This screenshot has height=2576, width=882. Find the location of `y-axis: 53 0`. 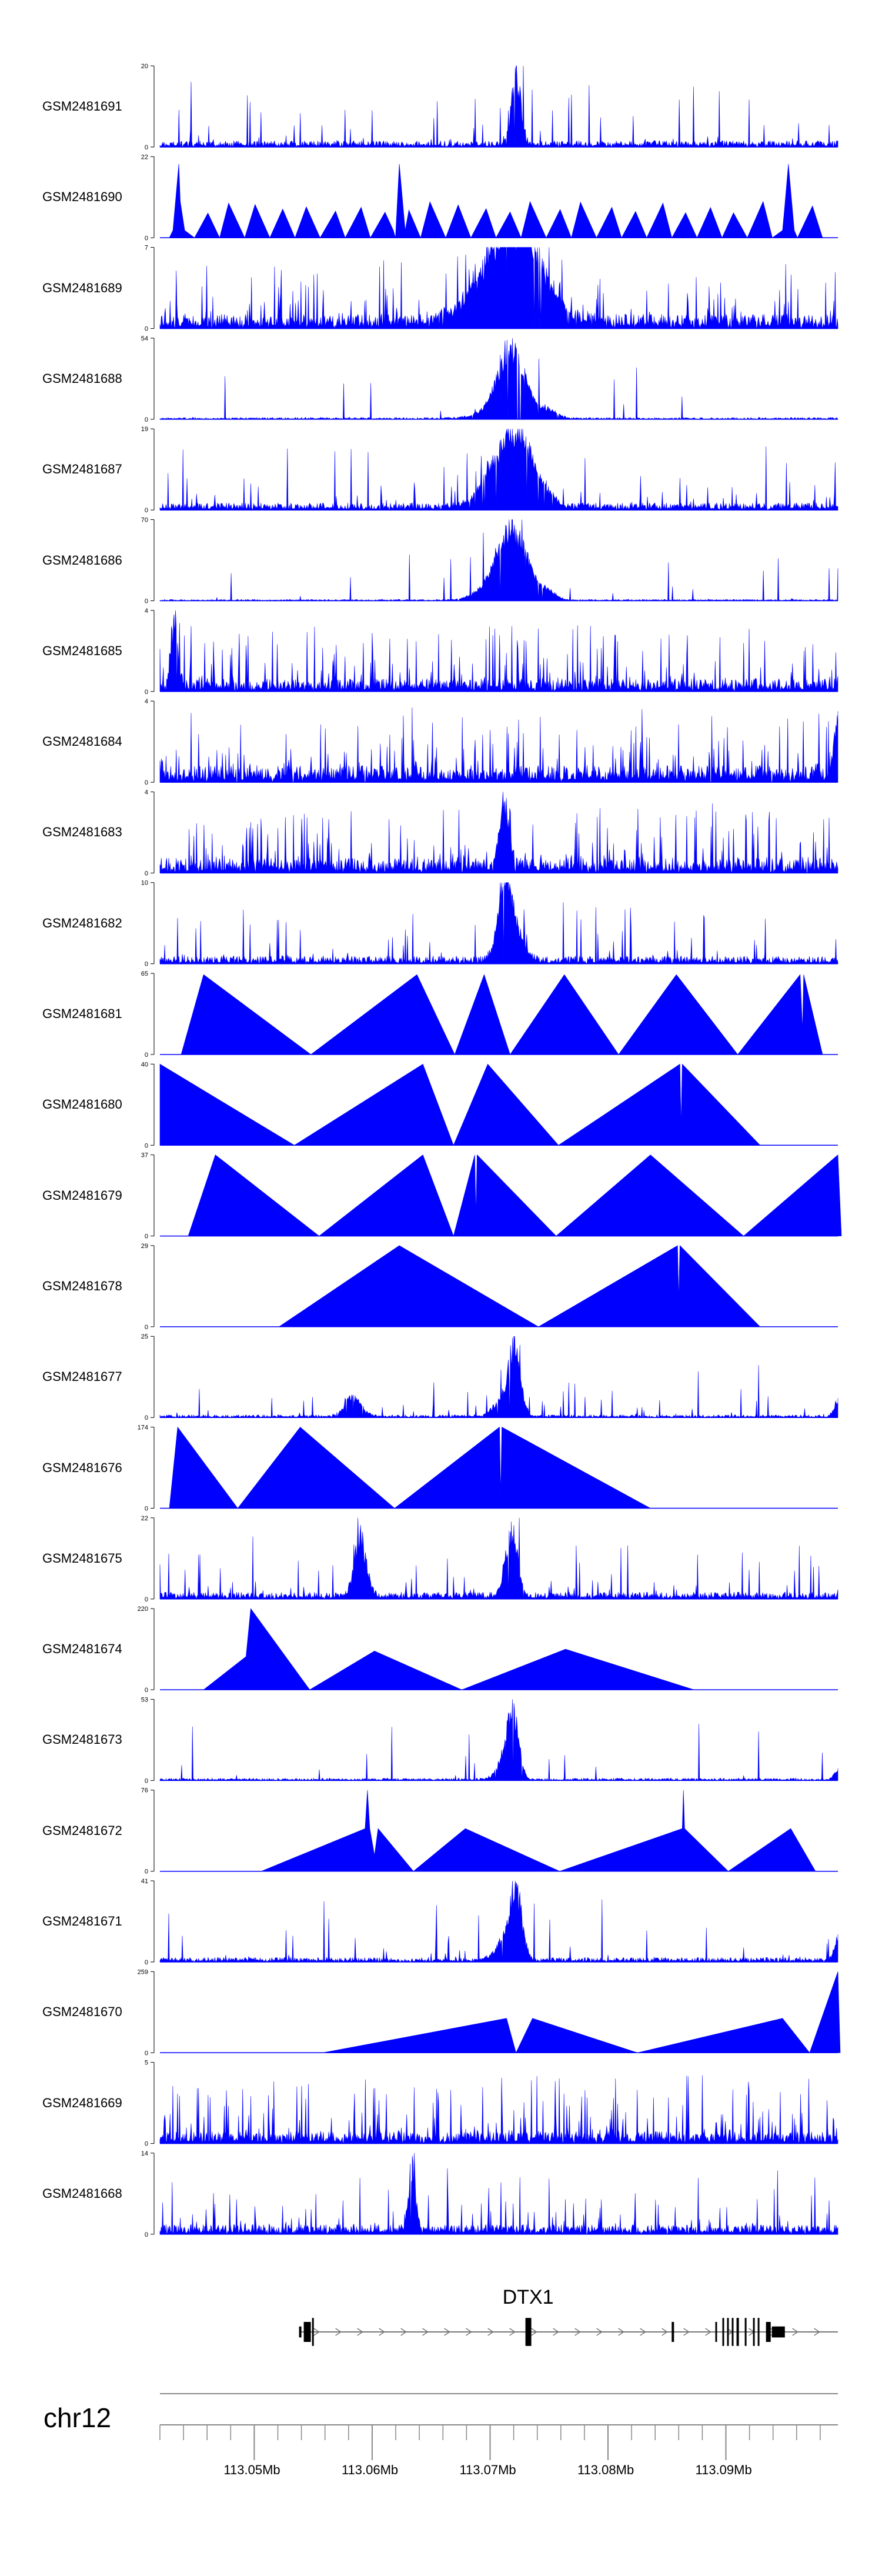

y-axis: 53 0 is located at coordinates (148, 1740).